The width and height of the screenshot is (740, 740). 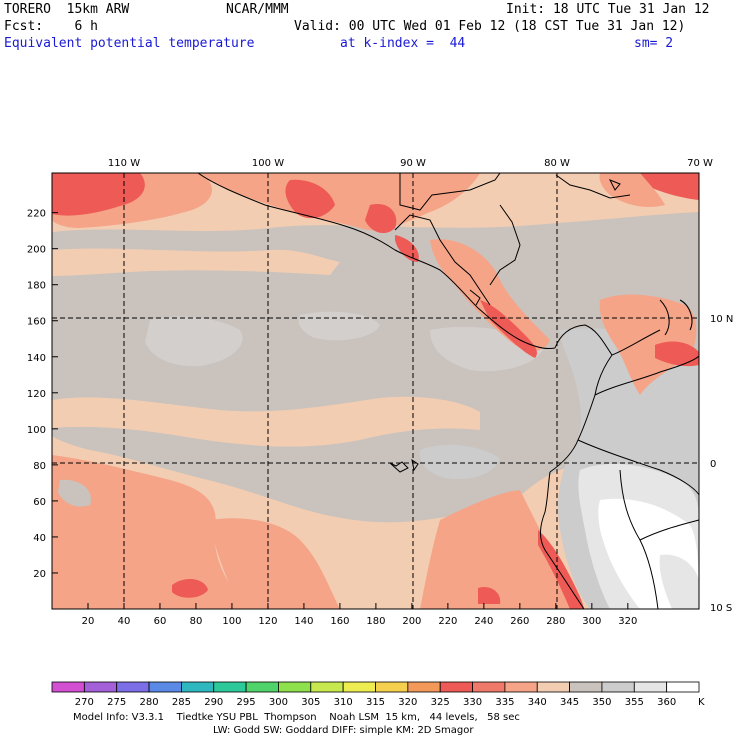 I want to click on colorbar-label: 305, so click(x=310, y=702).